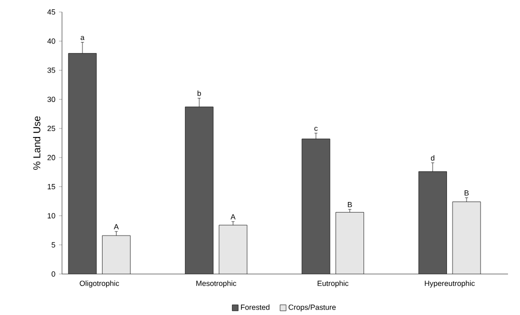 The width and height of the screenshot is (520, 315). Describe the element at coordinates (36, 143) in the screenshot. I see `y-axis-title: % Land Use` at that location.